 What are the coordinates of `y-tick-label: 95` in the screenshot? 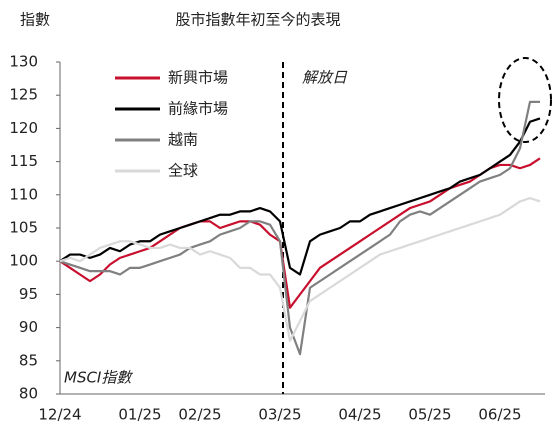 It's located at (28, 294).